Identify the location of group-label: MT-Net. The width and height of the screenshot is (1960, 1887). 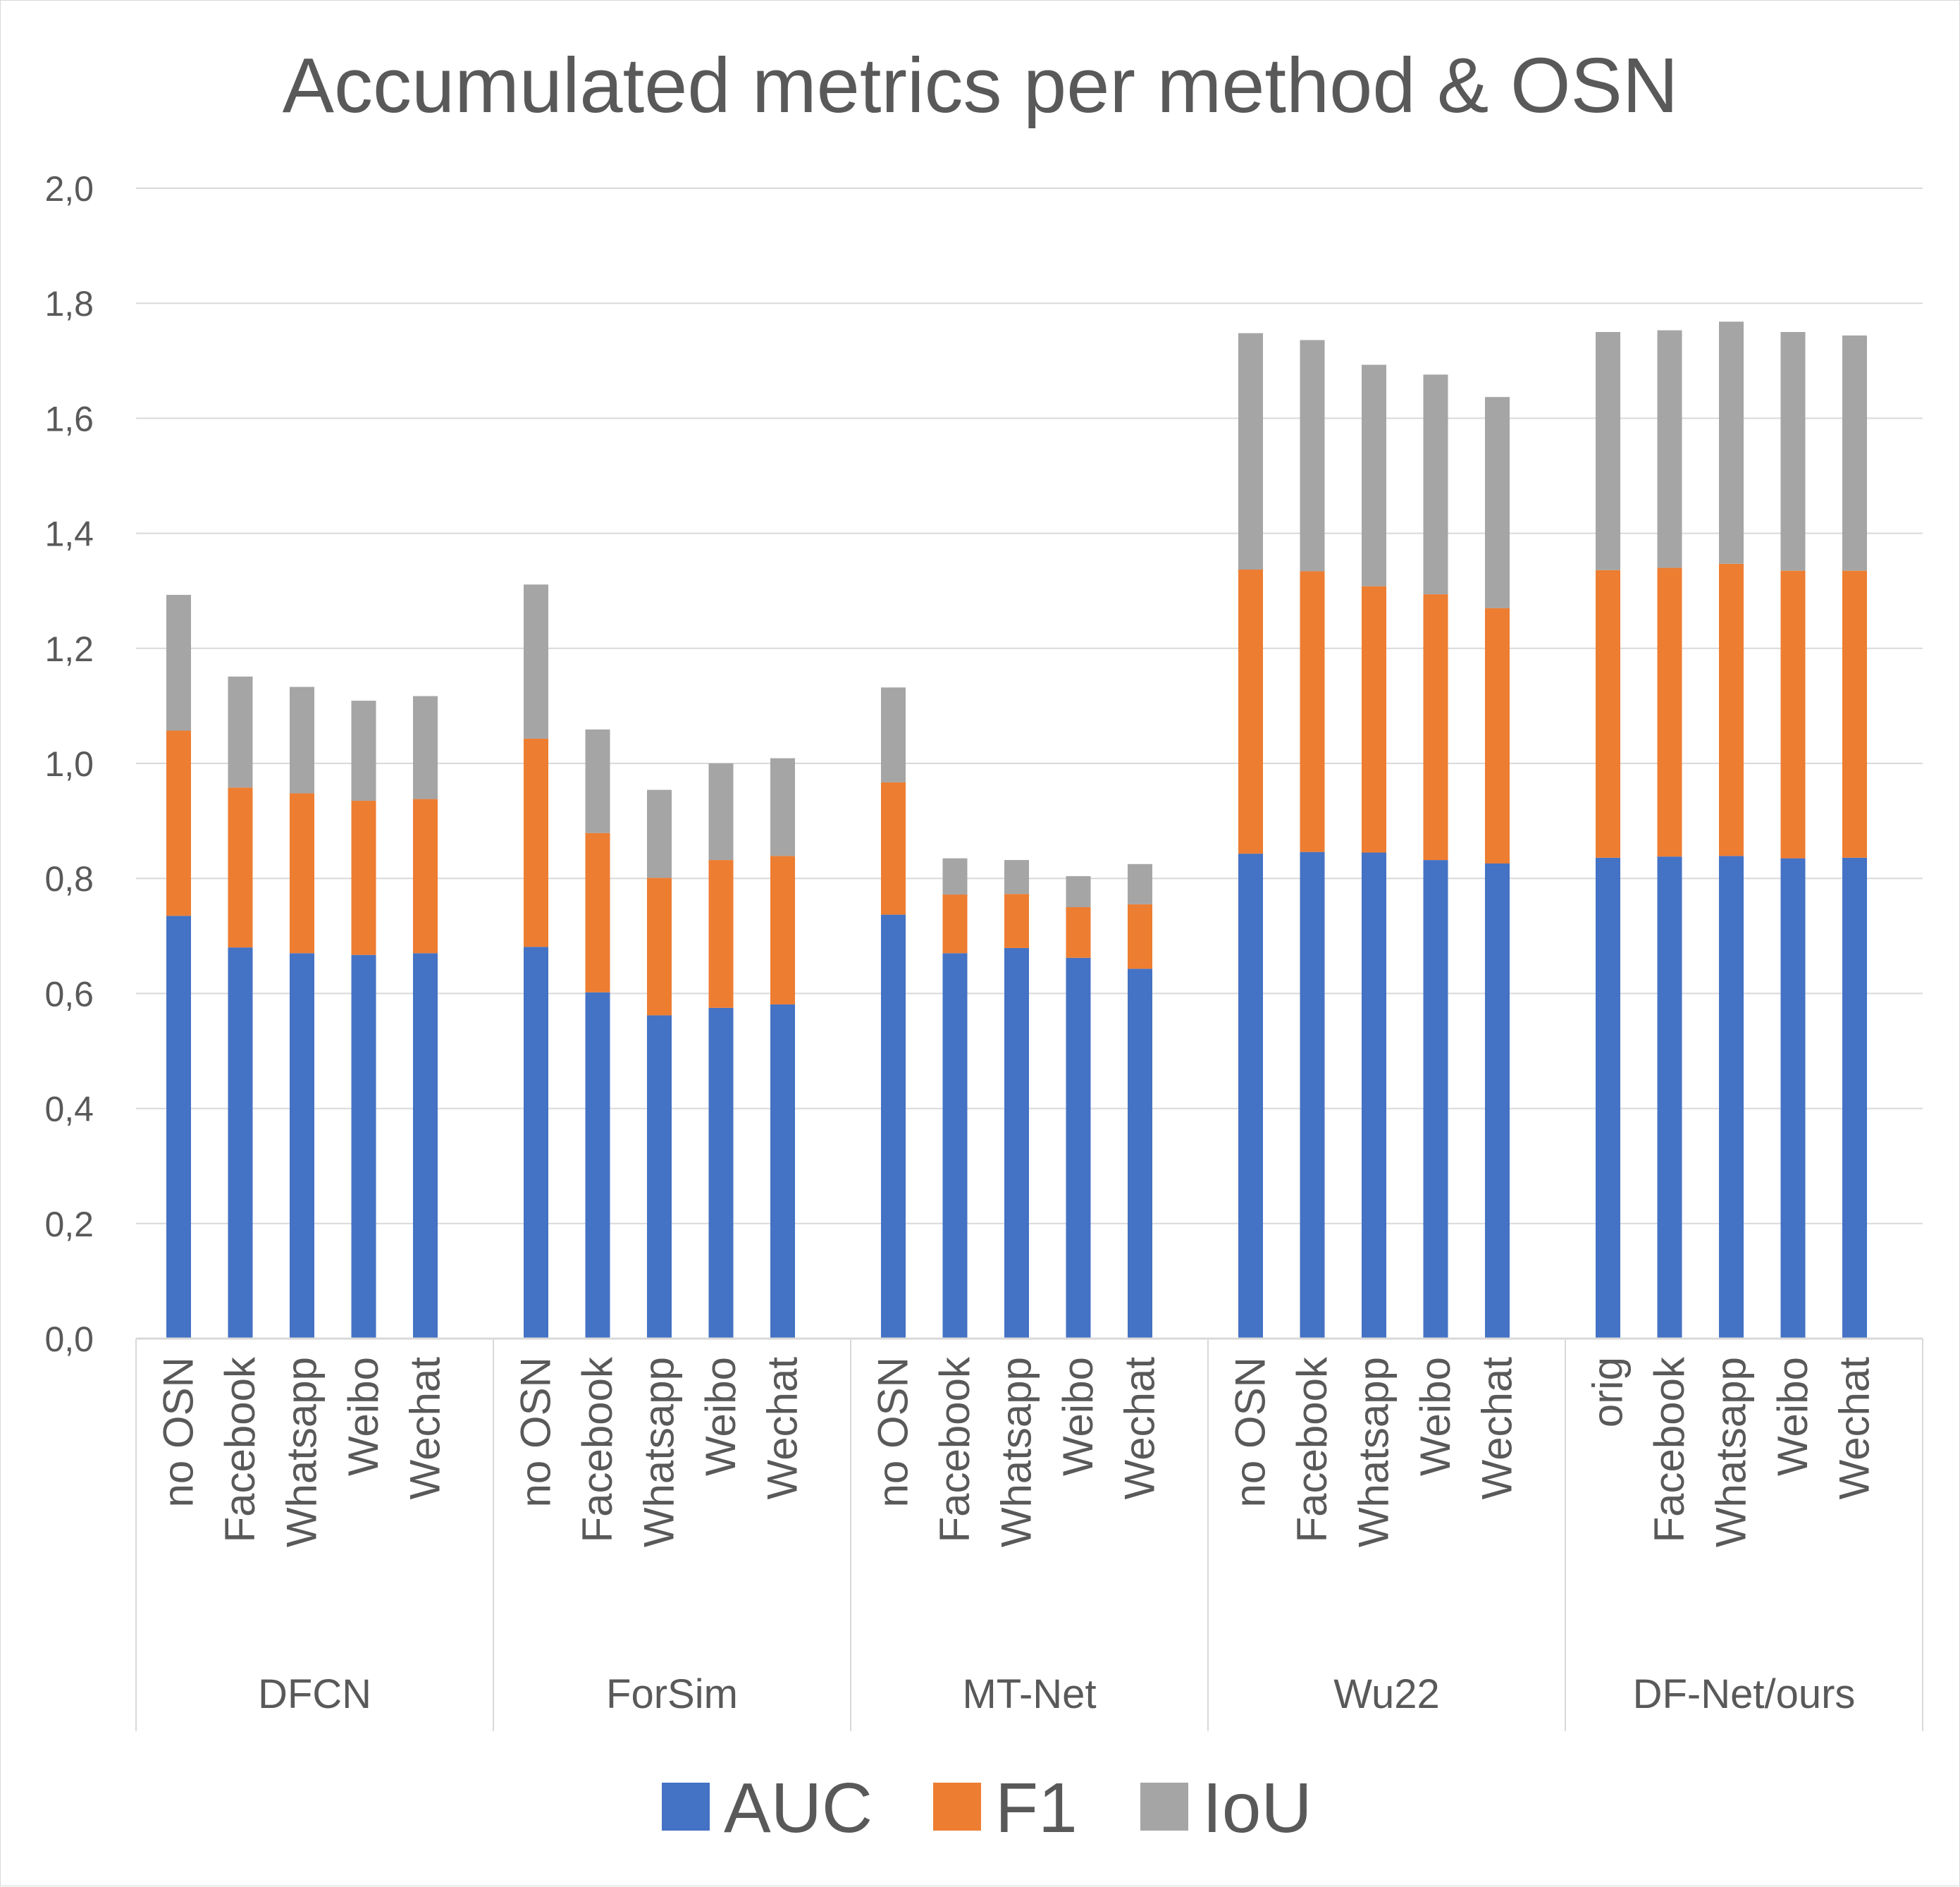
(1029, 1694).